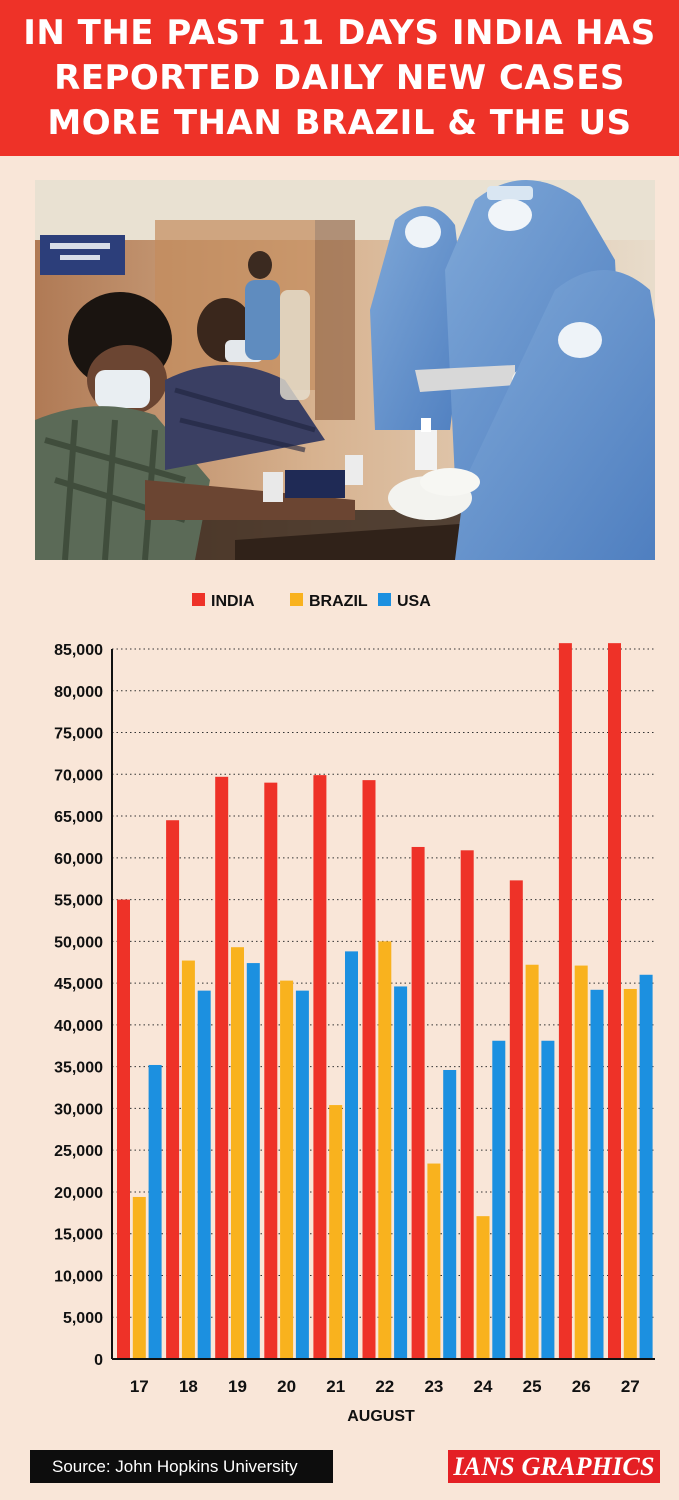  Describe the element at coordinates (630, 1386) in the screenshot. I see `x-tick-label: 27` at that location.